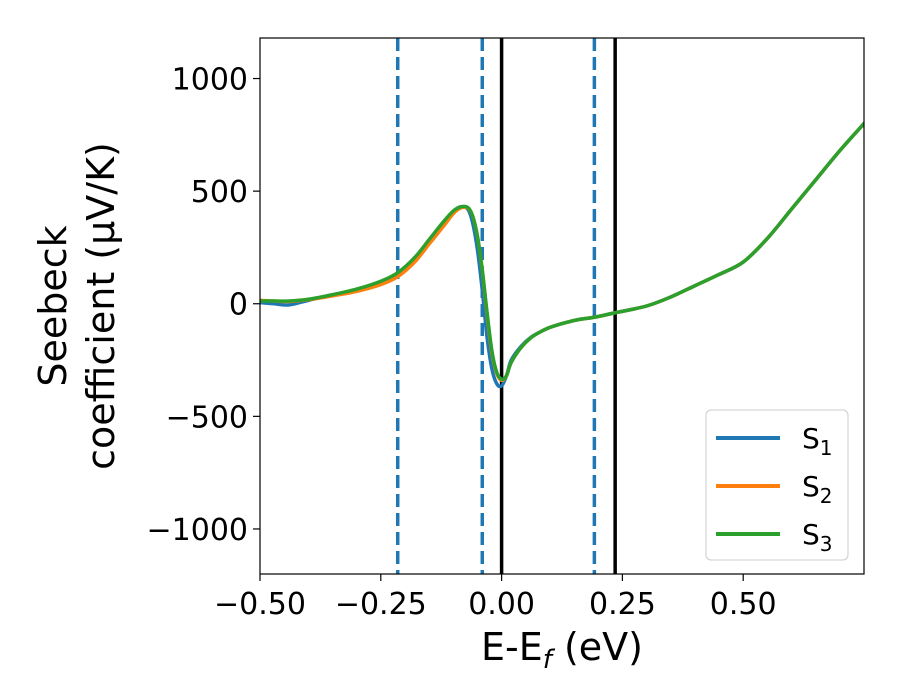 This screenshot has width=900, height=700. Describe the element at coordinates (501, 604) in the screenshot. I see `x-tick-label: 0.00` at that location.